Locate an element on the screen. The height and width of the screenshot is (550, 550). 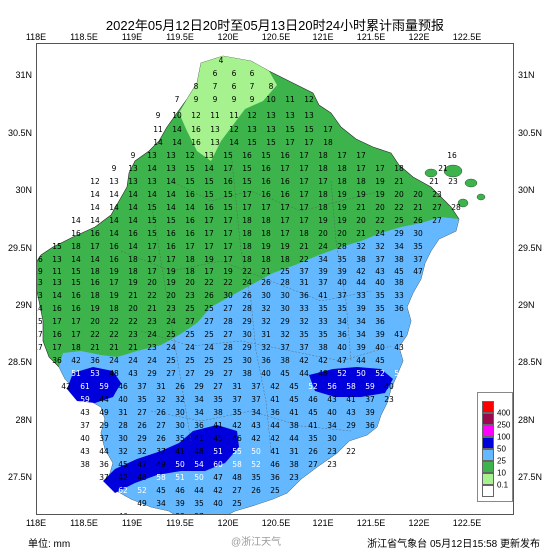
rainfall-value: 32 is located at coordinates (161, 399).